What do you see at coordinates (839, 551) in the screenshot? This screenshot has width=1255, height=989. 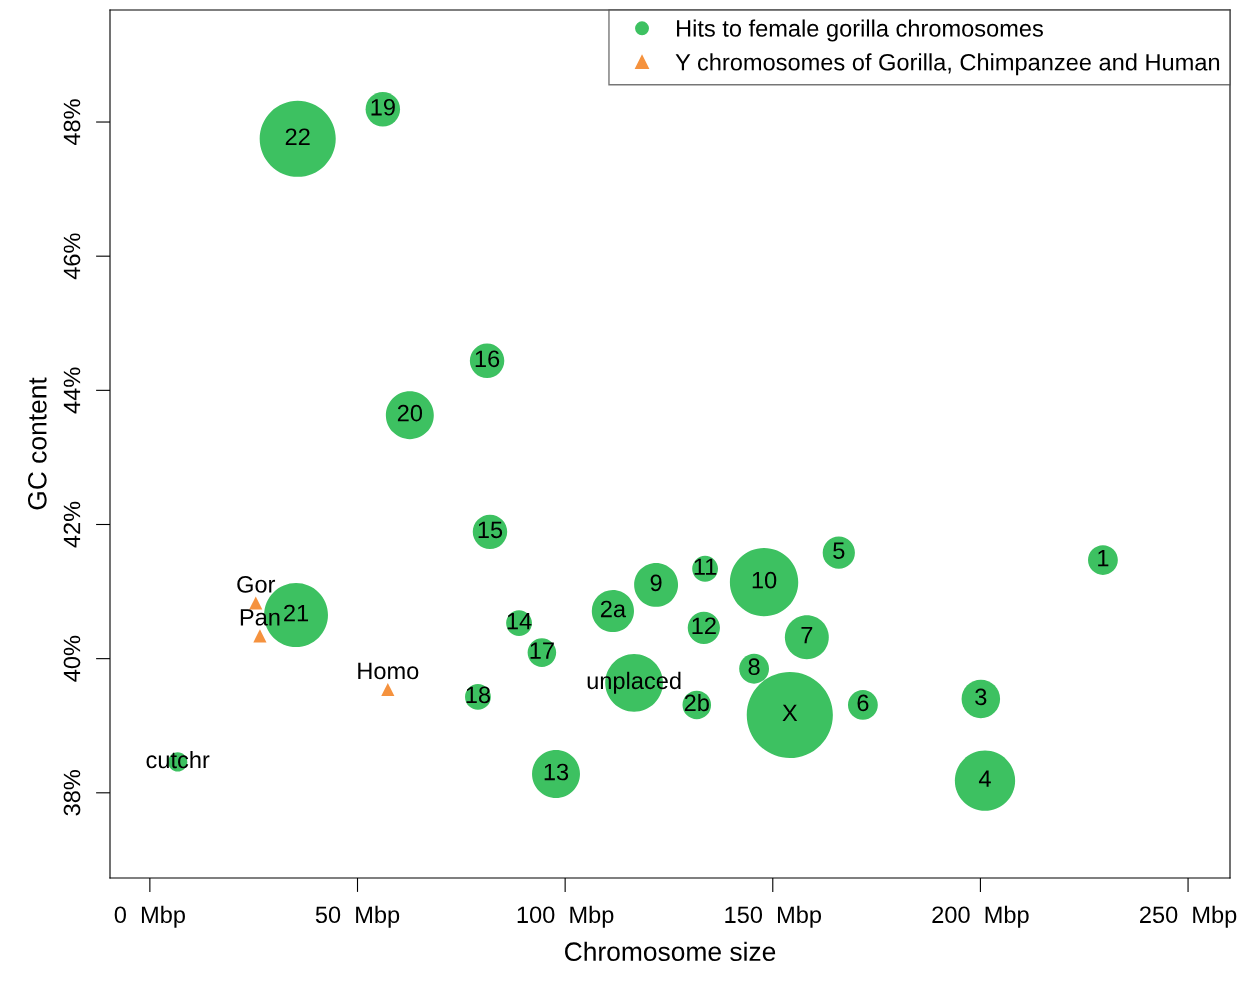 I see `annotation: 5` at bounding box center [839, 551].